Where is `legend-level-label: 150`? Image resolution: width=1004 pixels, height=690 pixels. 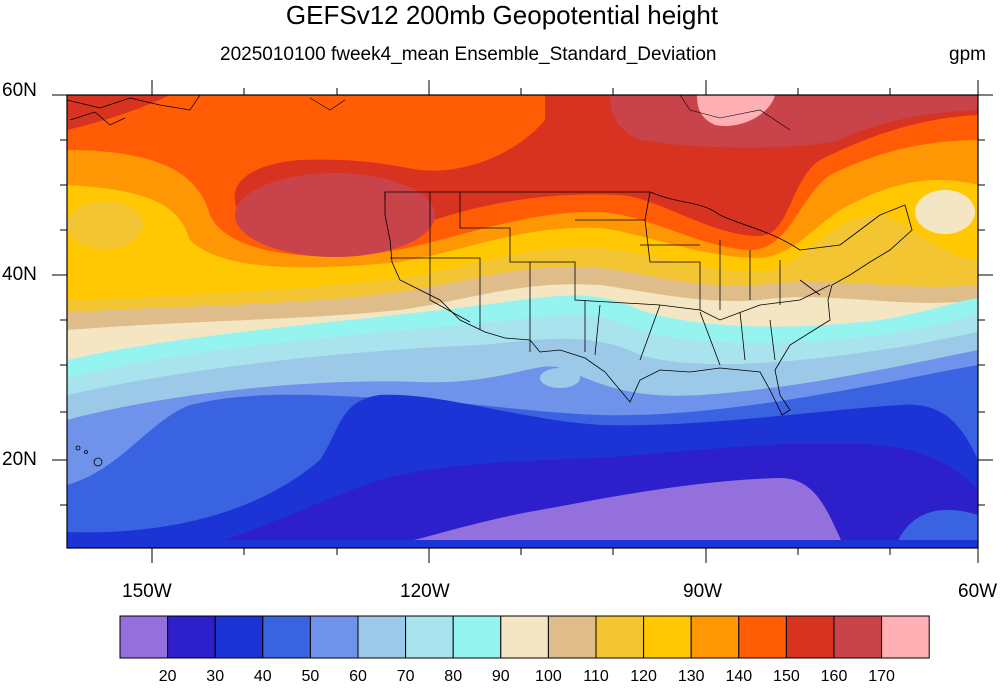 legend-level-label: 150 is located at coordinates (786, 676).